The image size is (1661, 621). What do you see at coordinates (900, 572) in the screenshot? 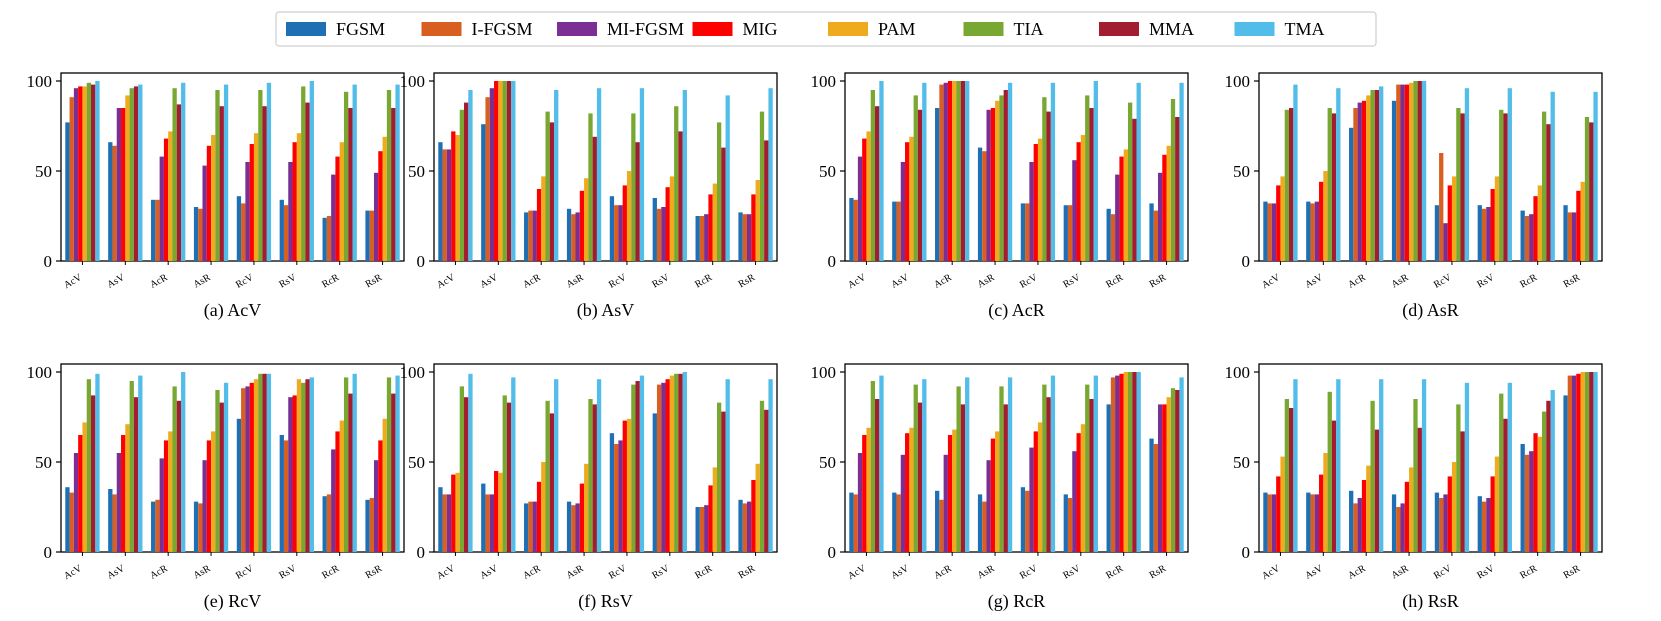
I see `x-tick-label: AsV` at bounding box center [900, 572].